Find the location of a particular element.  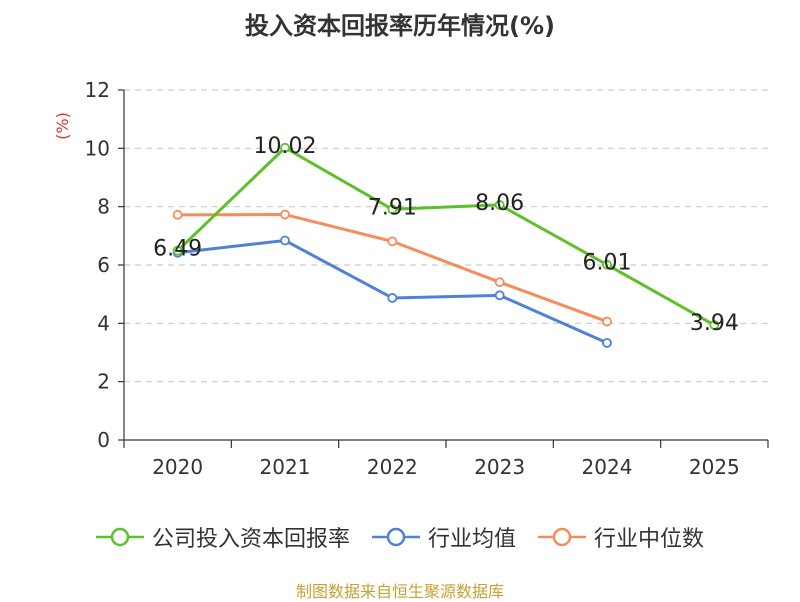

legend-item: 行业均值 is located at coordinates (443, 537).